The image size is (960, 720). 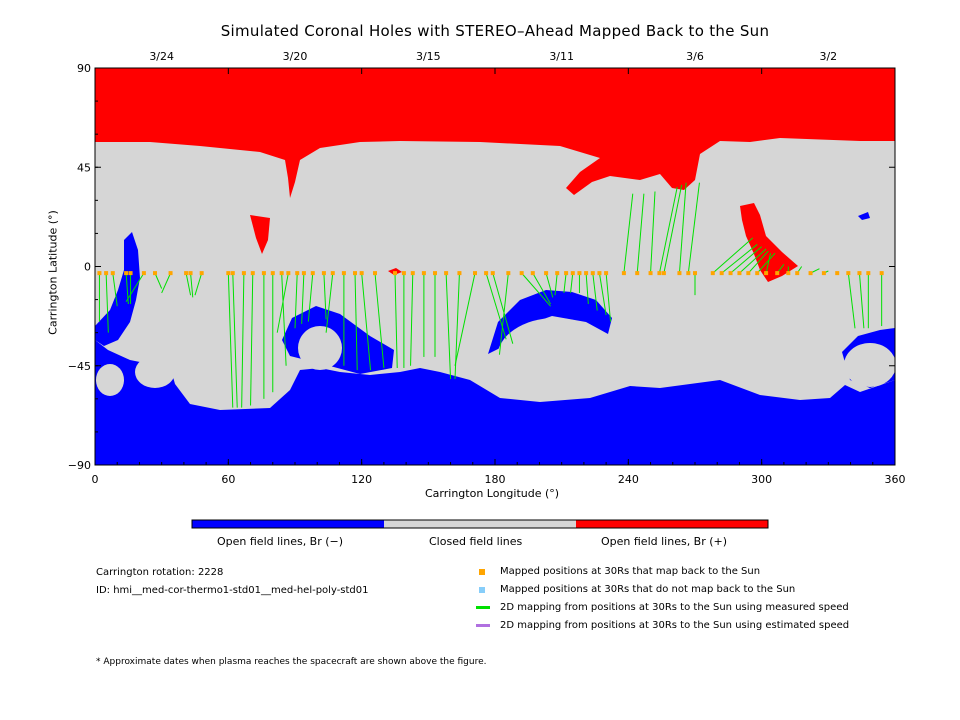 What do you see at coordinates (483, 607) in the screenshot?
I see `legend-line-measured` at bounding box center [483, 607].